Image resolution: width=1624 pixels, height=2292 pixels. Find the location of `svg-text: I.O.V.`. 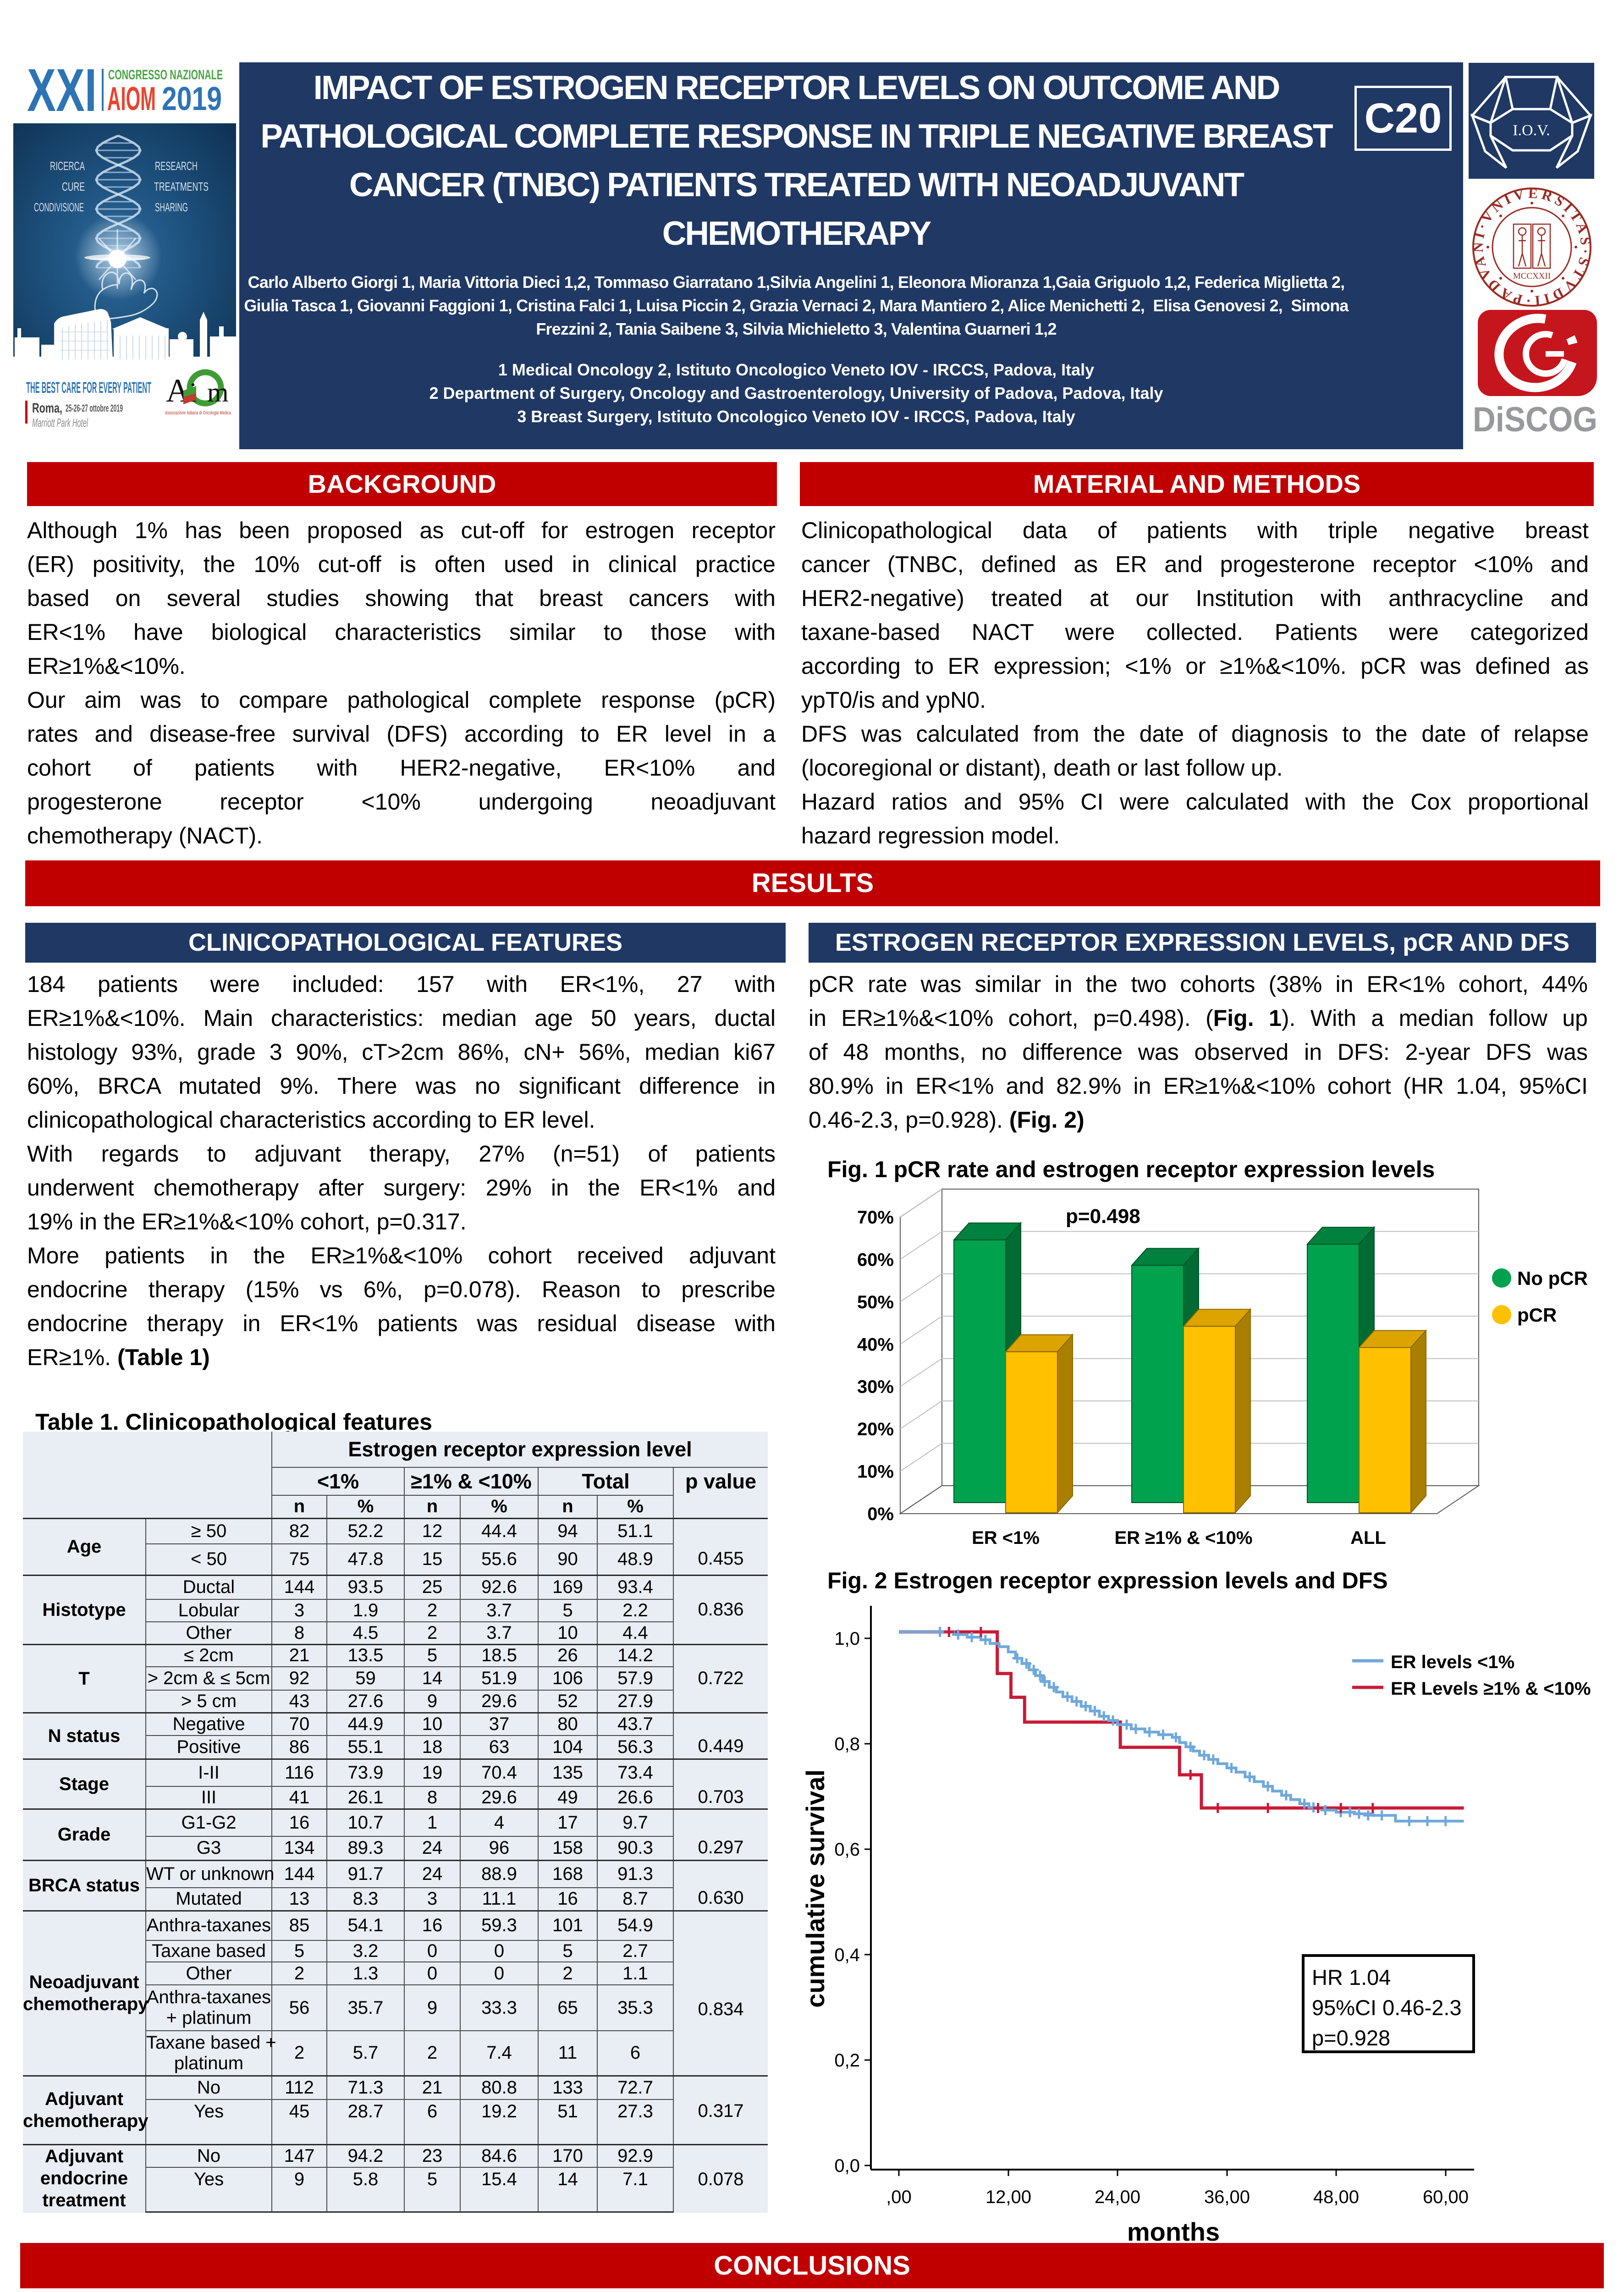

svg-text: I.O.V. is located at coordinates (1531, 130).